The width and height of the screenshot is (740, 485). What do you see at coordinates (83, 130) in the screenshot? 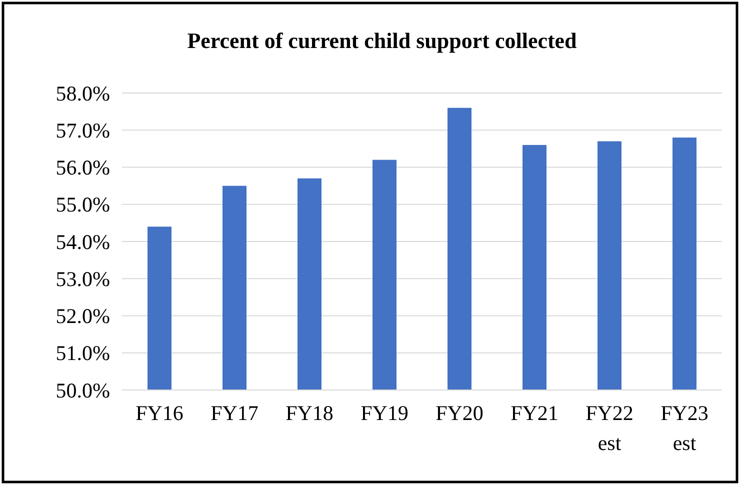
I see `y-tick-label: 57.0%` at bounding box center [83, 130].